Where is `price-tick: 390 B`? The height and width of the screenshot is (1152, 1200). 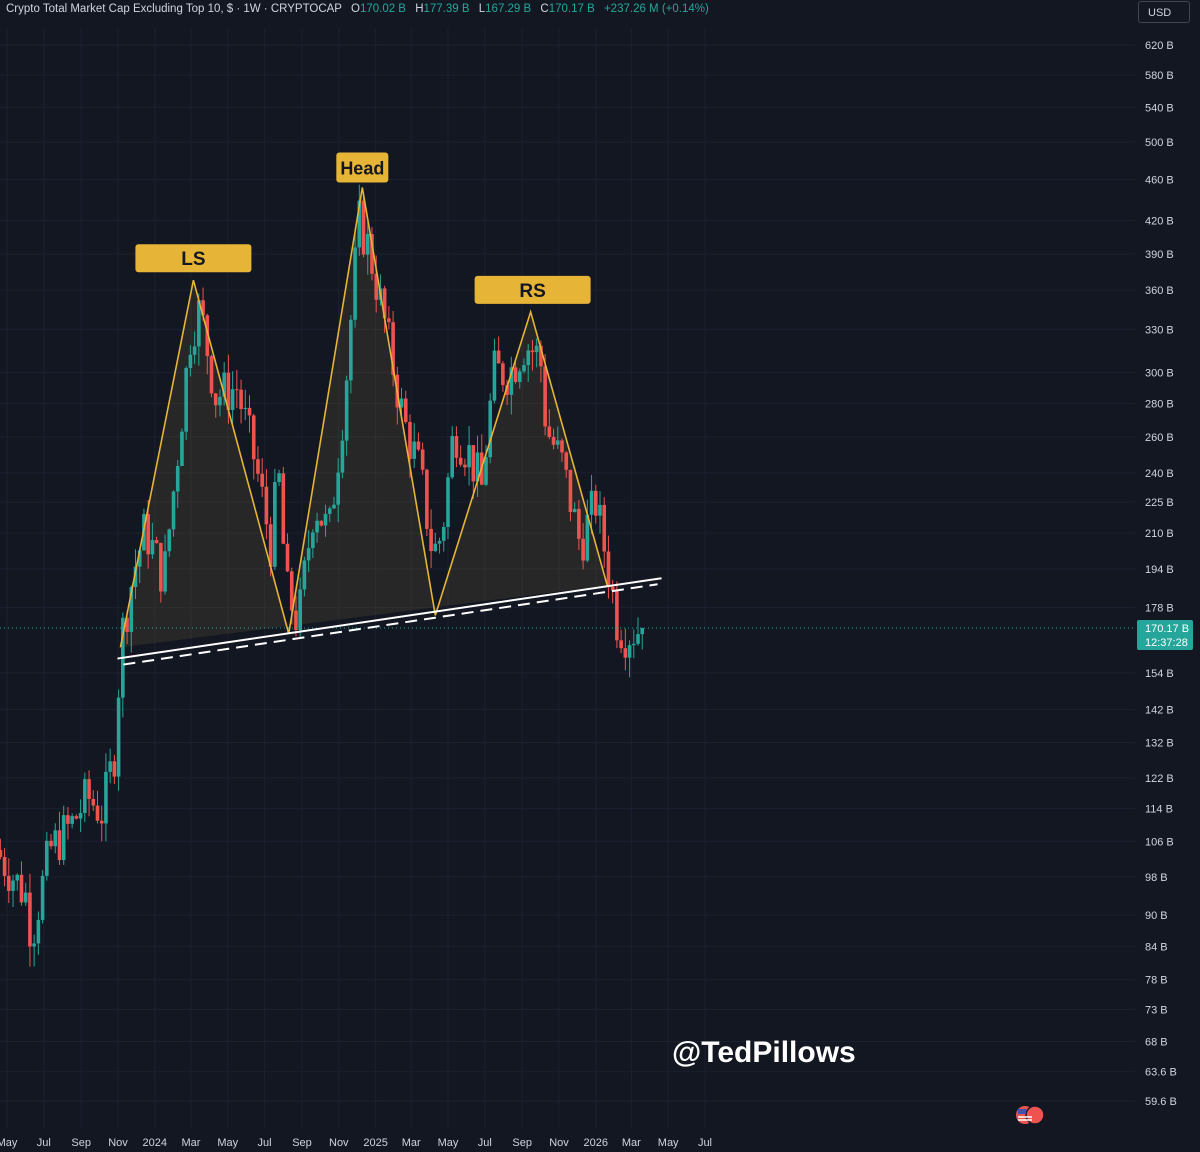 price-tick: 390 B is located at coordinates (1159, 255).